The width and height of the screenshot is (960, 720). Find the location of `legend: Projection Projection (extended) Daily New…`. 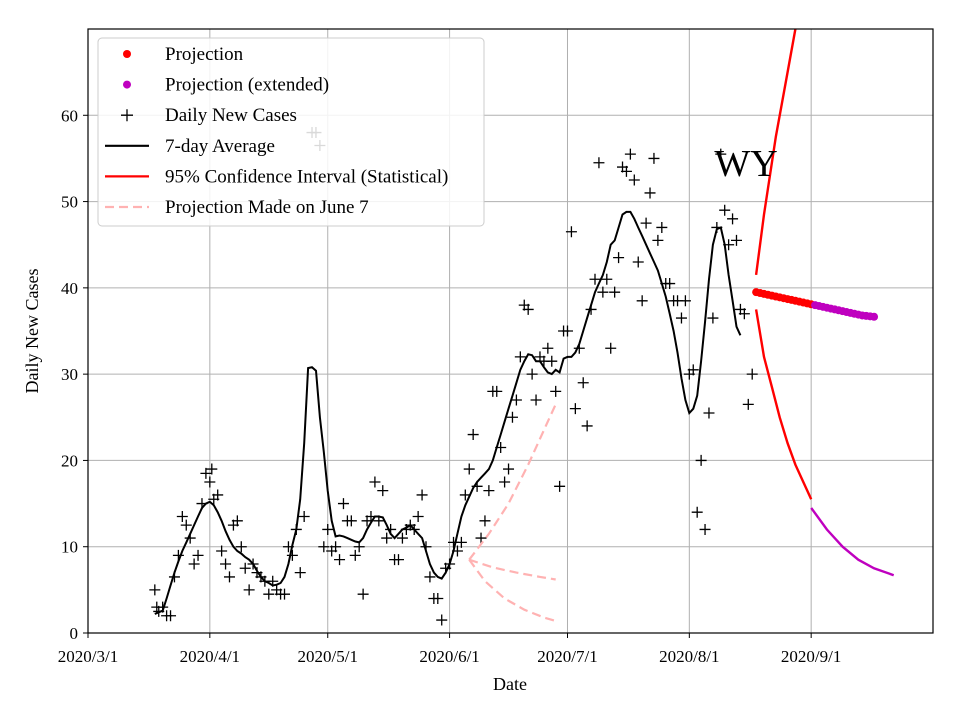

legend: Projection Projection (extended) Daily New… is located at coordinates (291, 132).